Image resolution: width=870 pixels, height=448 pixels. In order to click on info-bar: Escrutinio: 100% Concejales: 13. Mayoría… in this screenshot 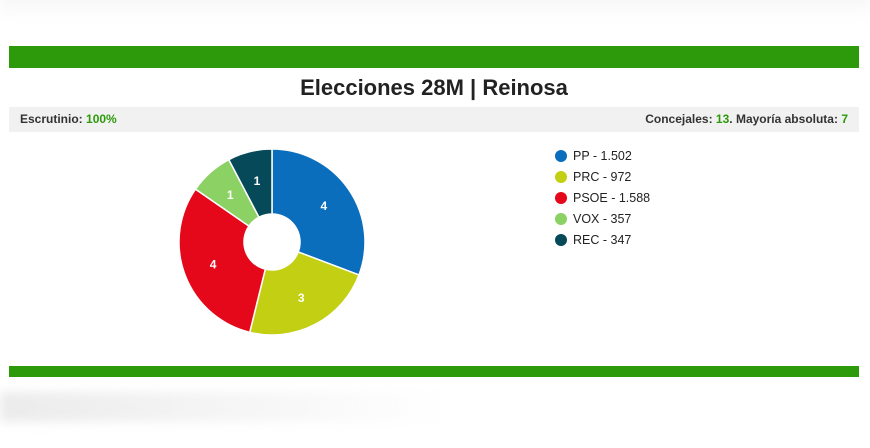, I will do `click(434, 119)`.